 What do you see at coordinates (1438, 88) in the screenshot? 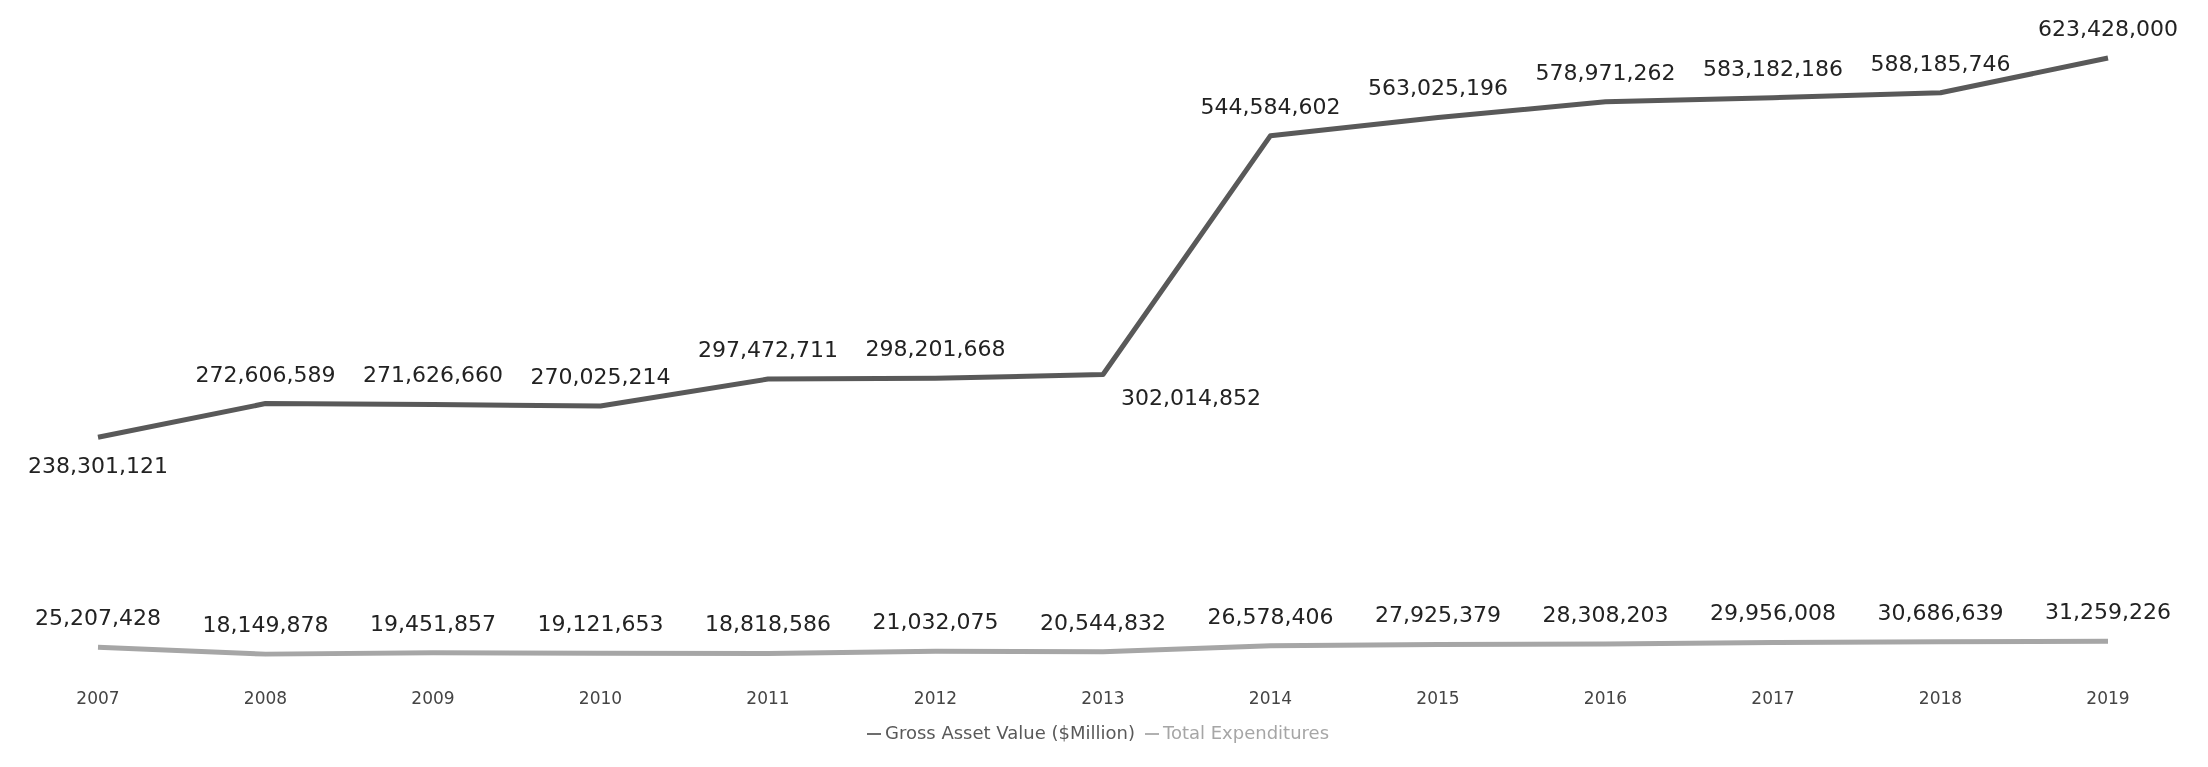
I see `data-label: 563,025,196` at bounding box center [1438, 88].